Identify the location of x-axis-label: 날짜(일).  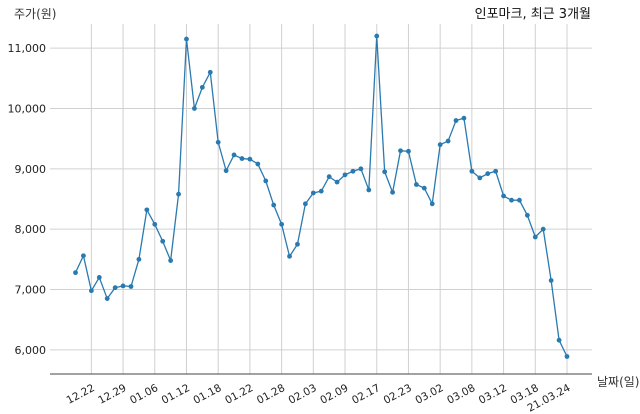
(618, 382).